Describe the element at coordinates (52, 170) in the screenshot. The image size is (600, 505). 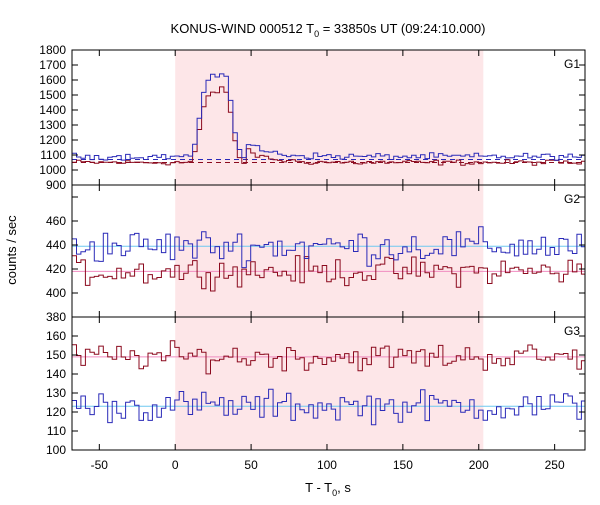
I see `y-tick-label: 1000` at that location.